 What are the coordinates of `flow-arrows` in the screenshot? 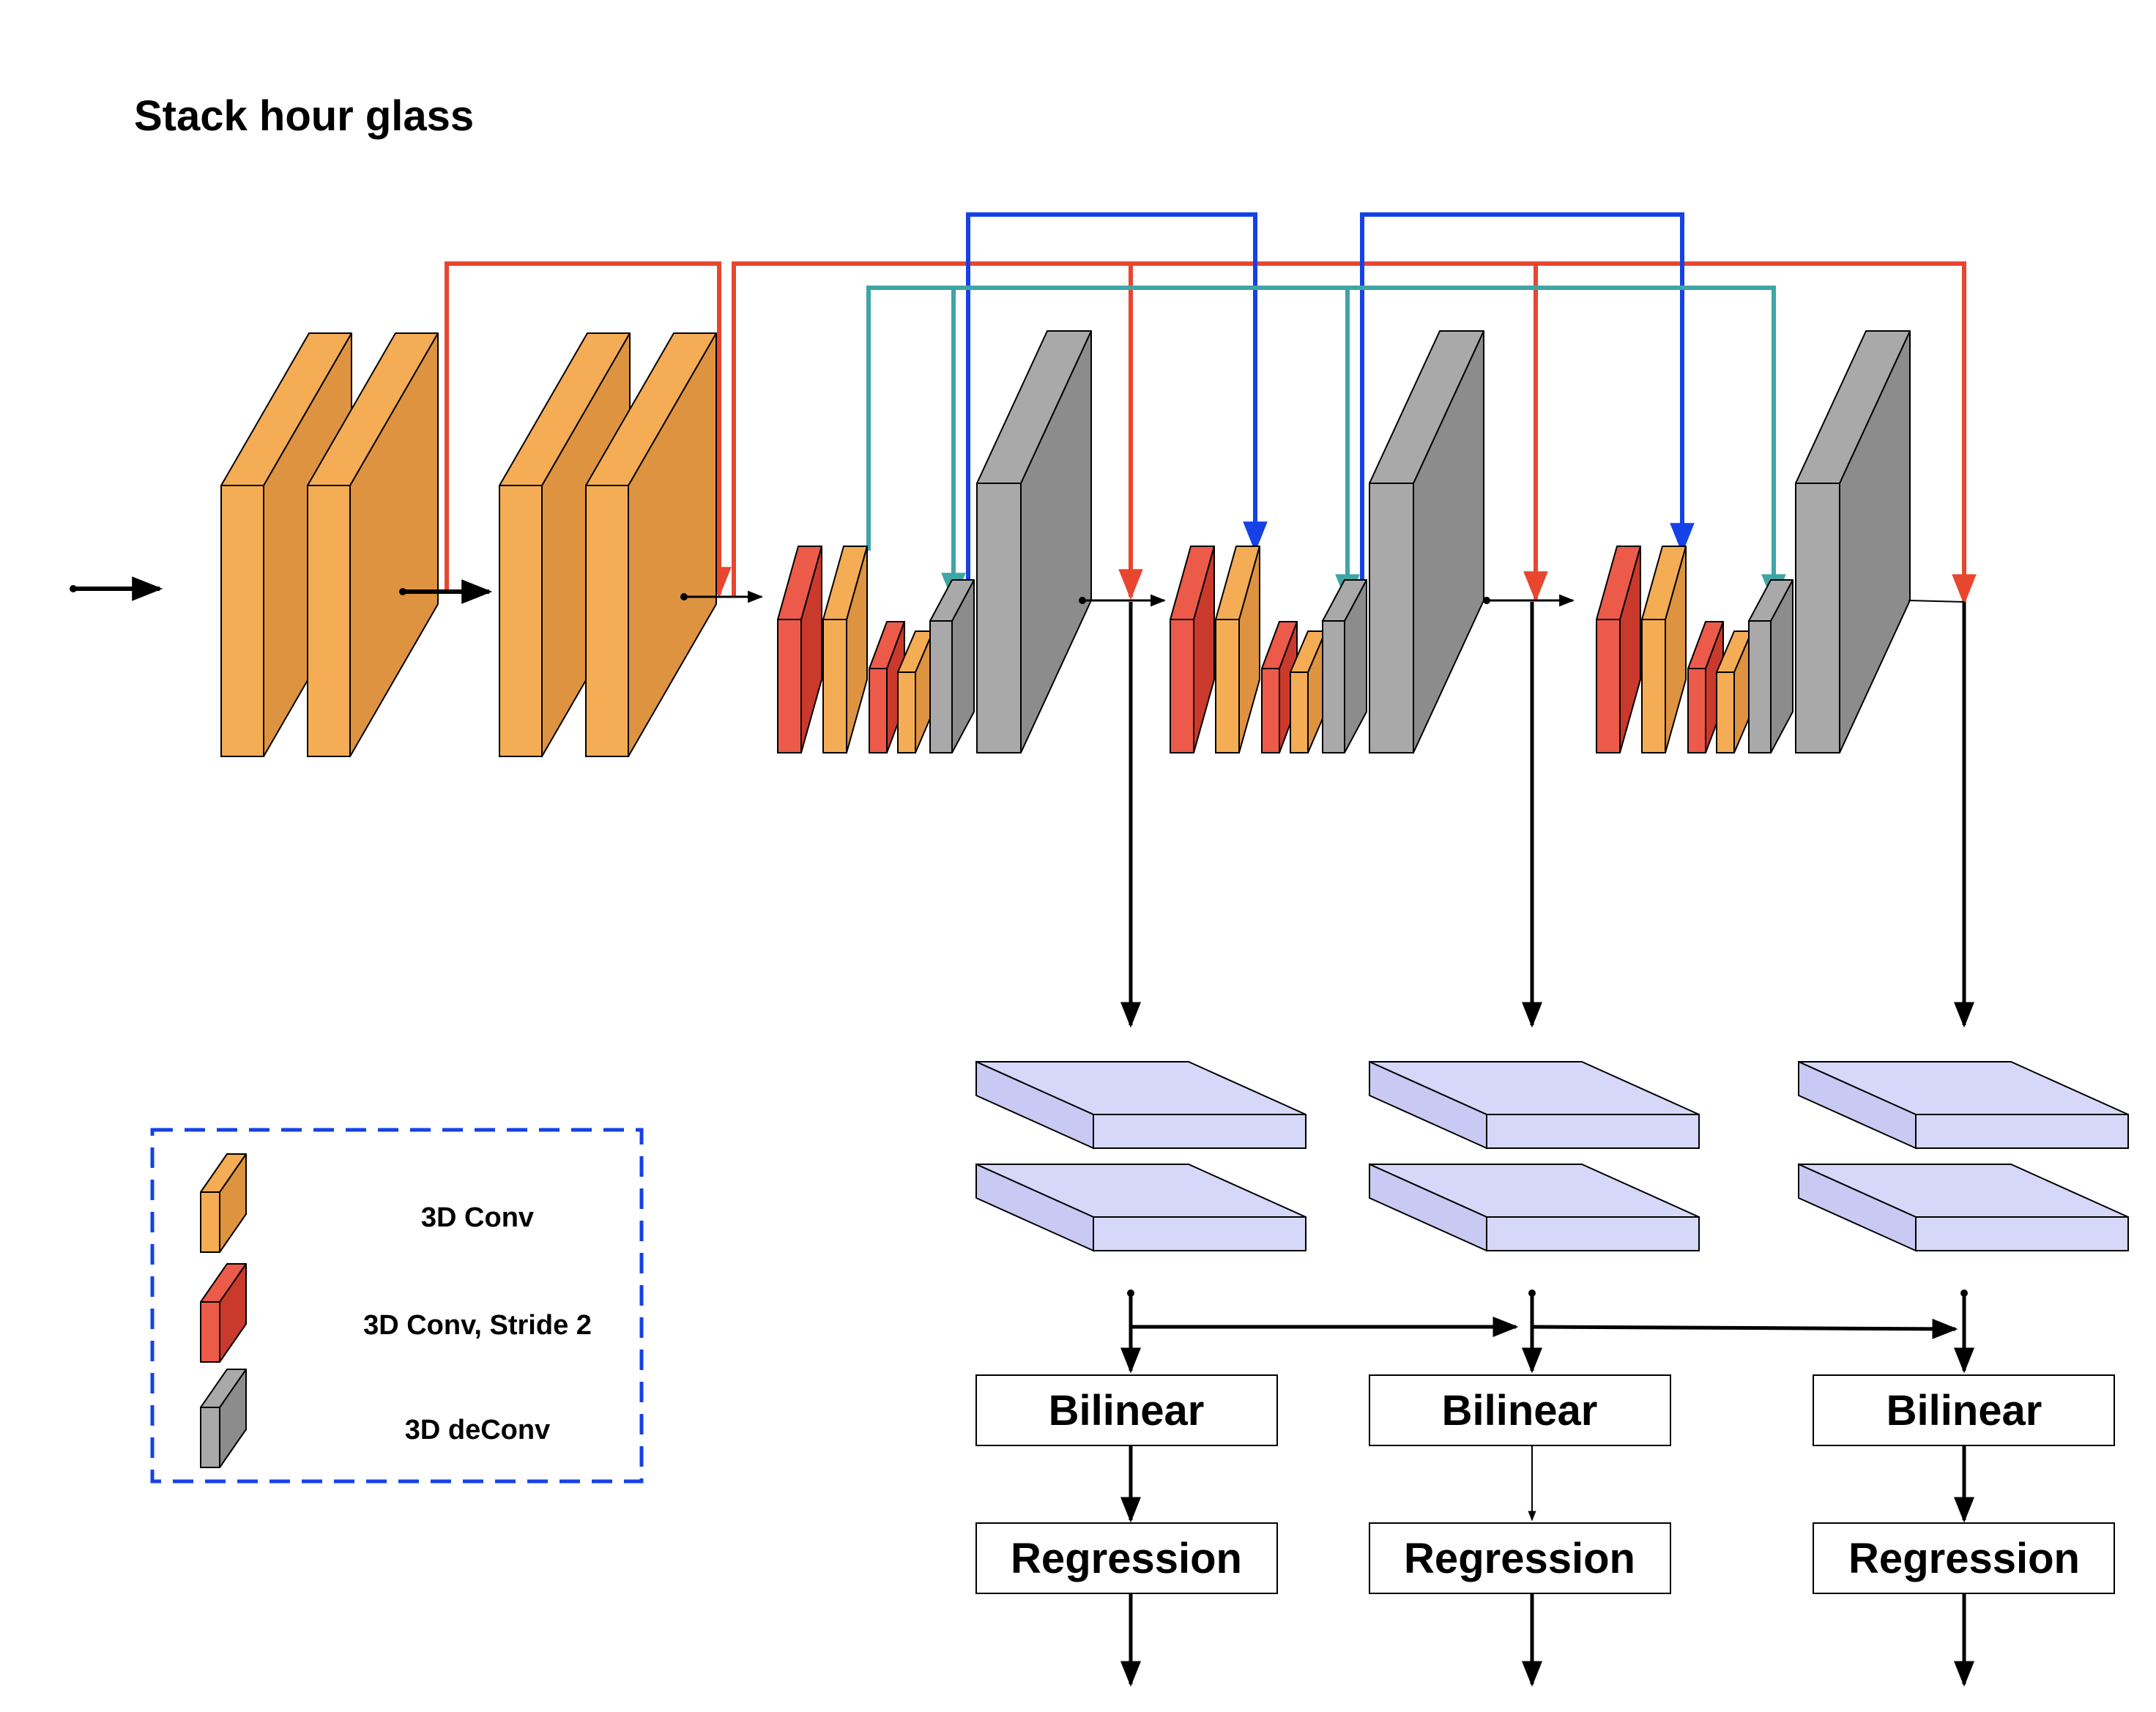 It's located at (1018, 591).